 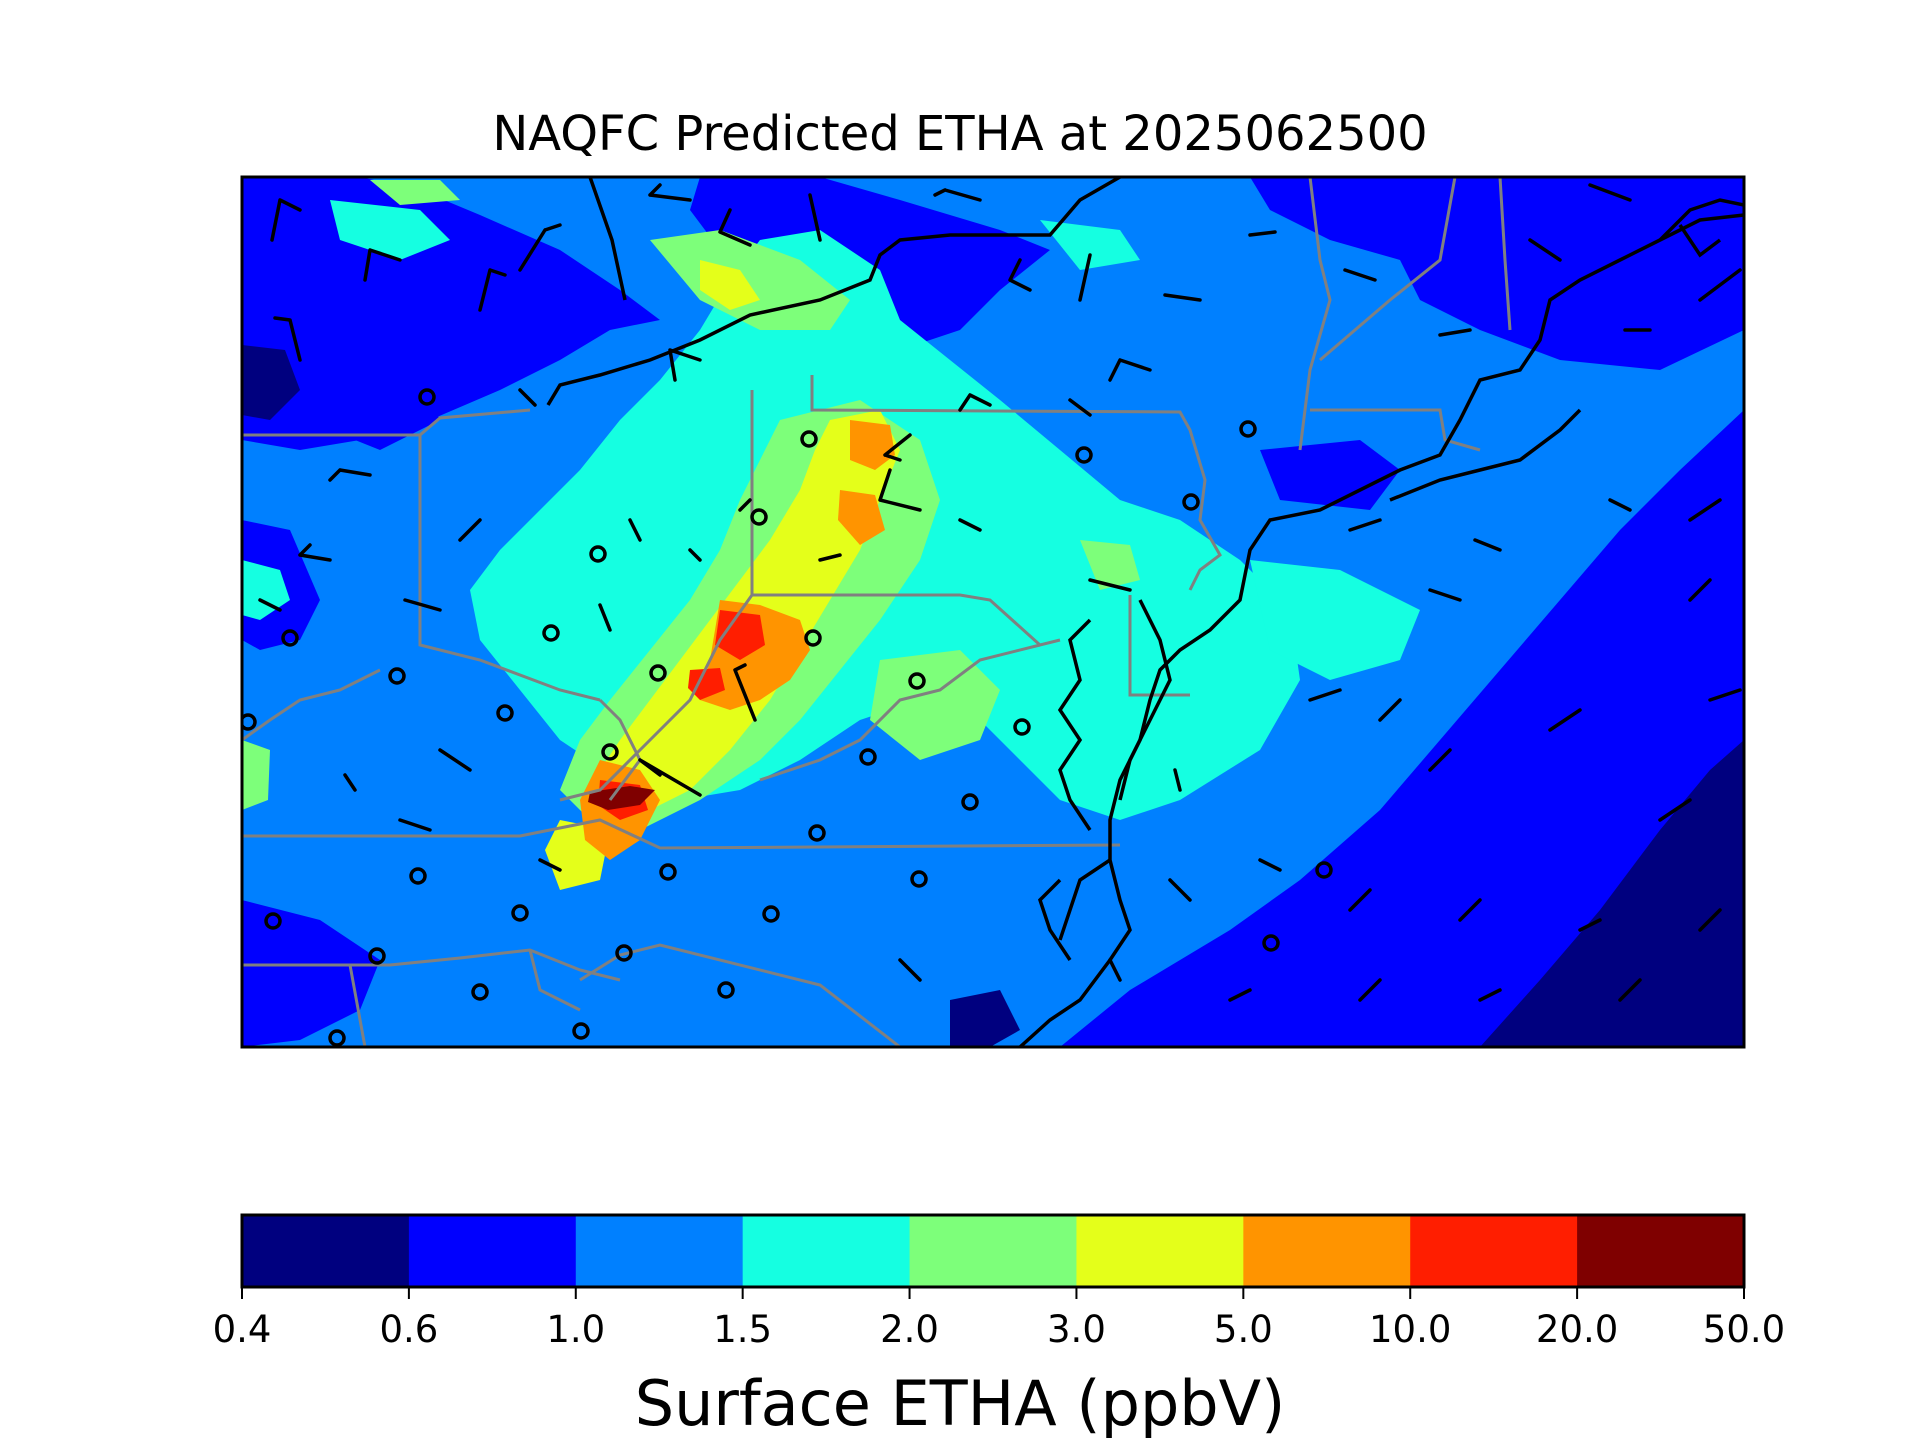 I want to click on colorbar-ticks: 0.4 0.6 1.0 1.5 2.0 3.0 5.0 10.0 20.0 50.0, so click(x=999, y=1319).